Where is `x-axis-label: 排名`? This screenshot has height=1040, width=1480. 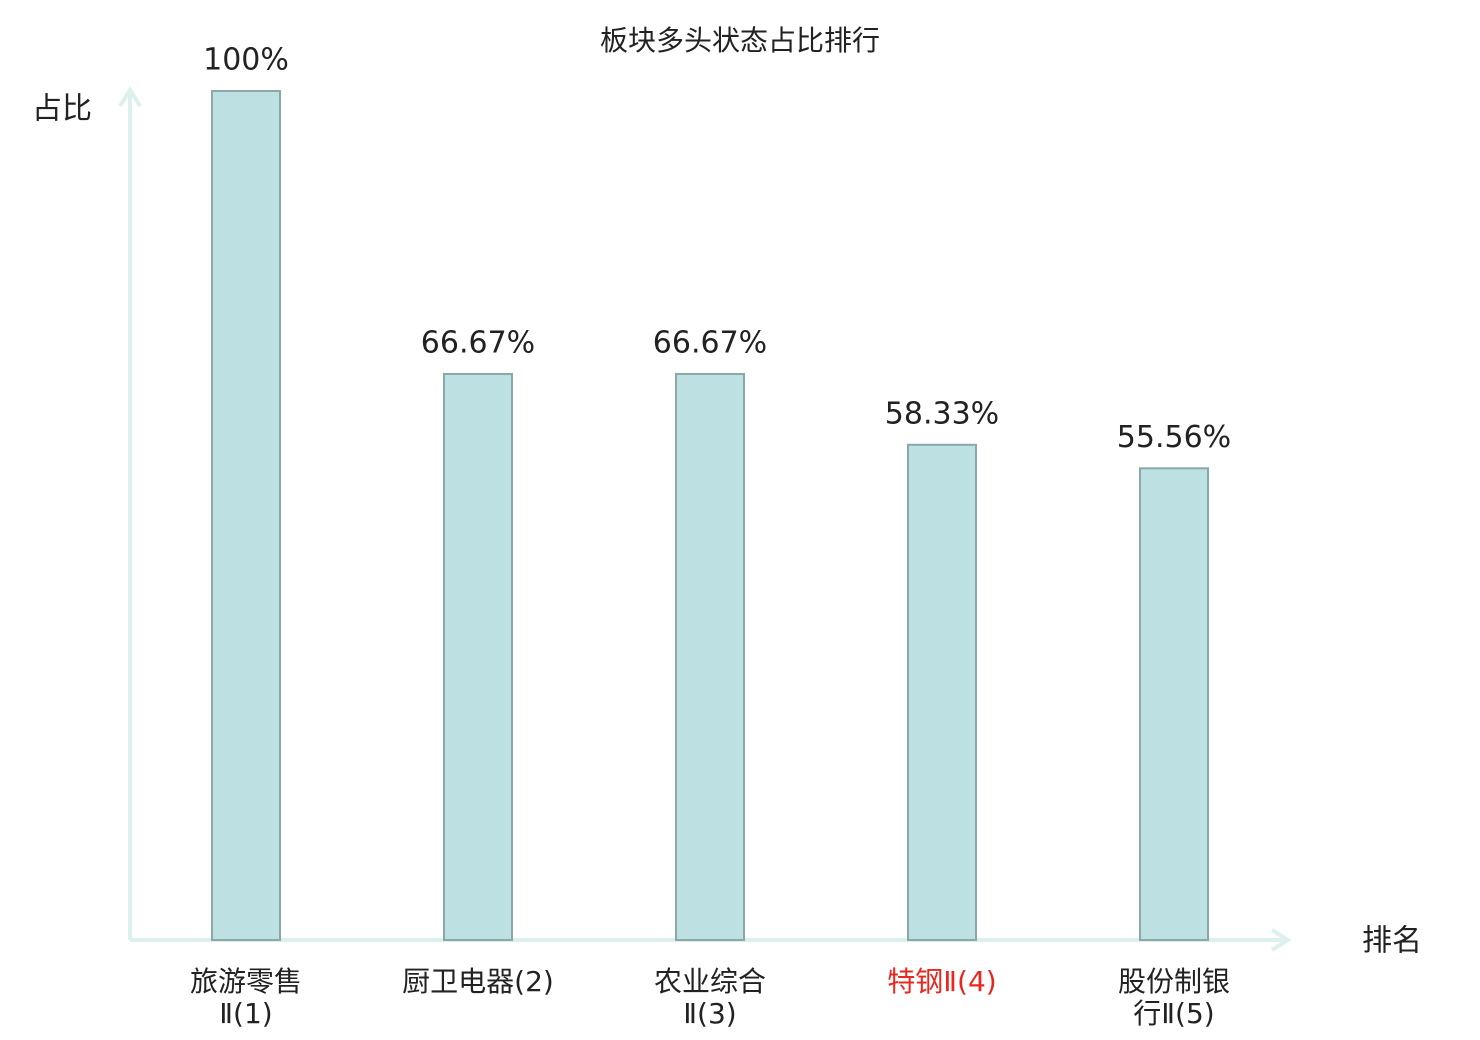 x-axis-label: 排名 is located at coordinates (1392, 941).